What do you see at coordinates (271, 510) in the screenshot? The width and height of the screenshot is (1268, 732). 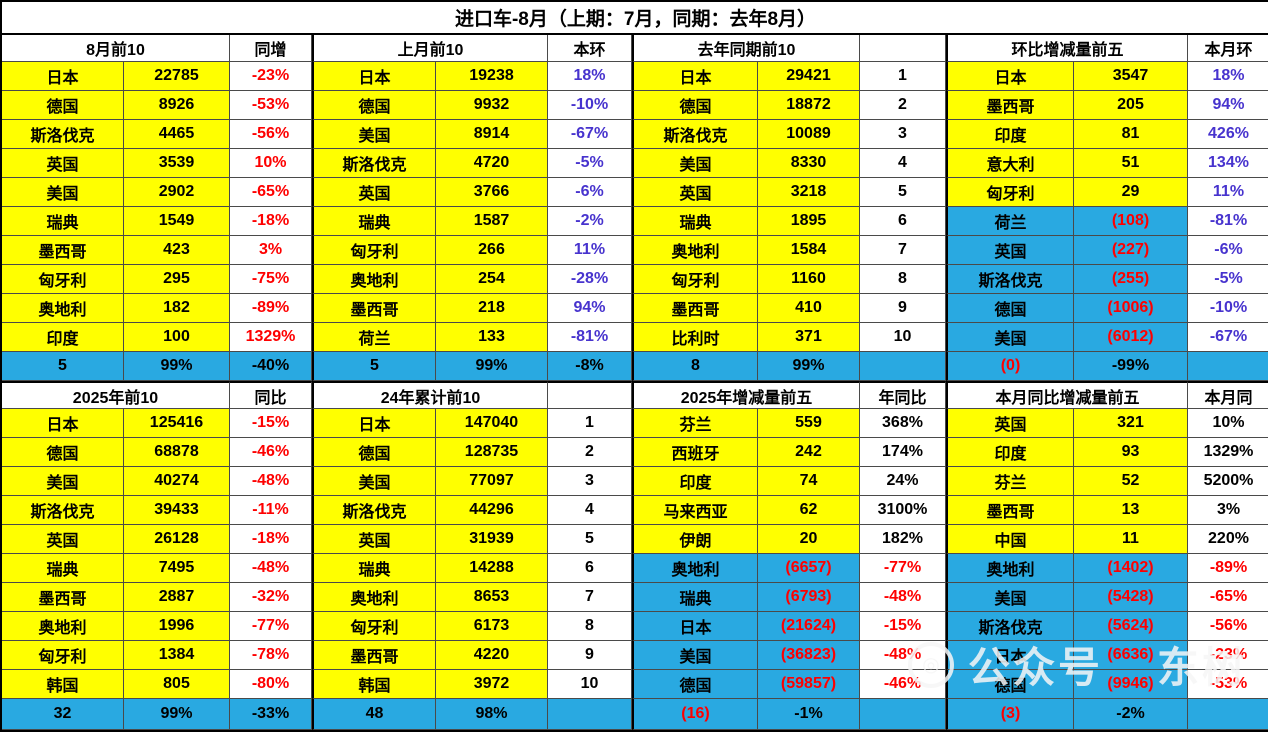 I see `pct-cell: -11%` at bounding box center [271, 510].